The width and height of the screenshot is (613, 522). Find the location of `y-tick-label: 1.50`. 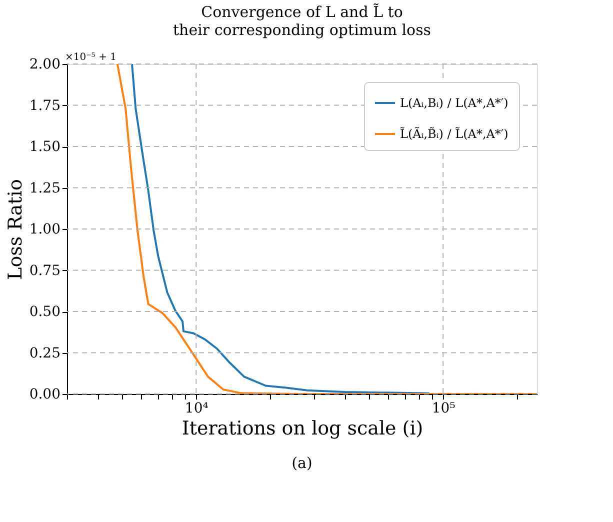

y-tick-label: 1.50 is located at coordinates (44, 147).